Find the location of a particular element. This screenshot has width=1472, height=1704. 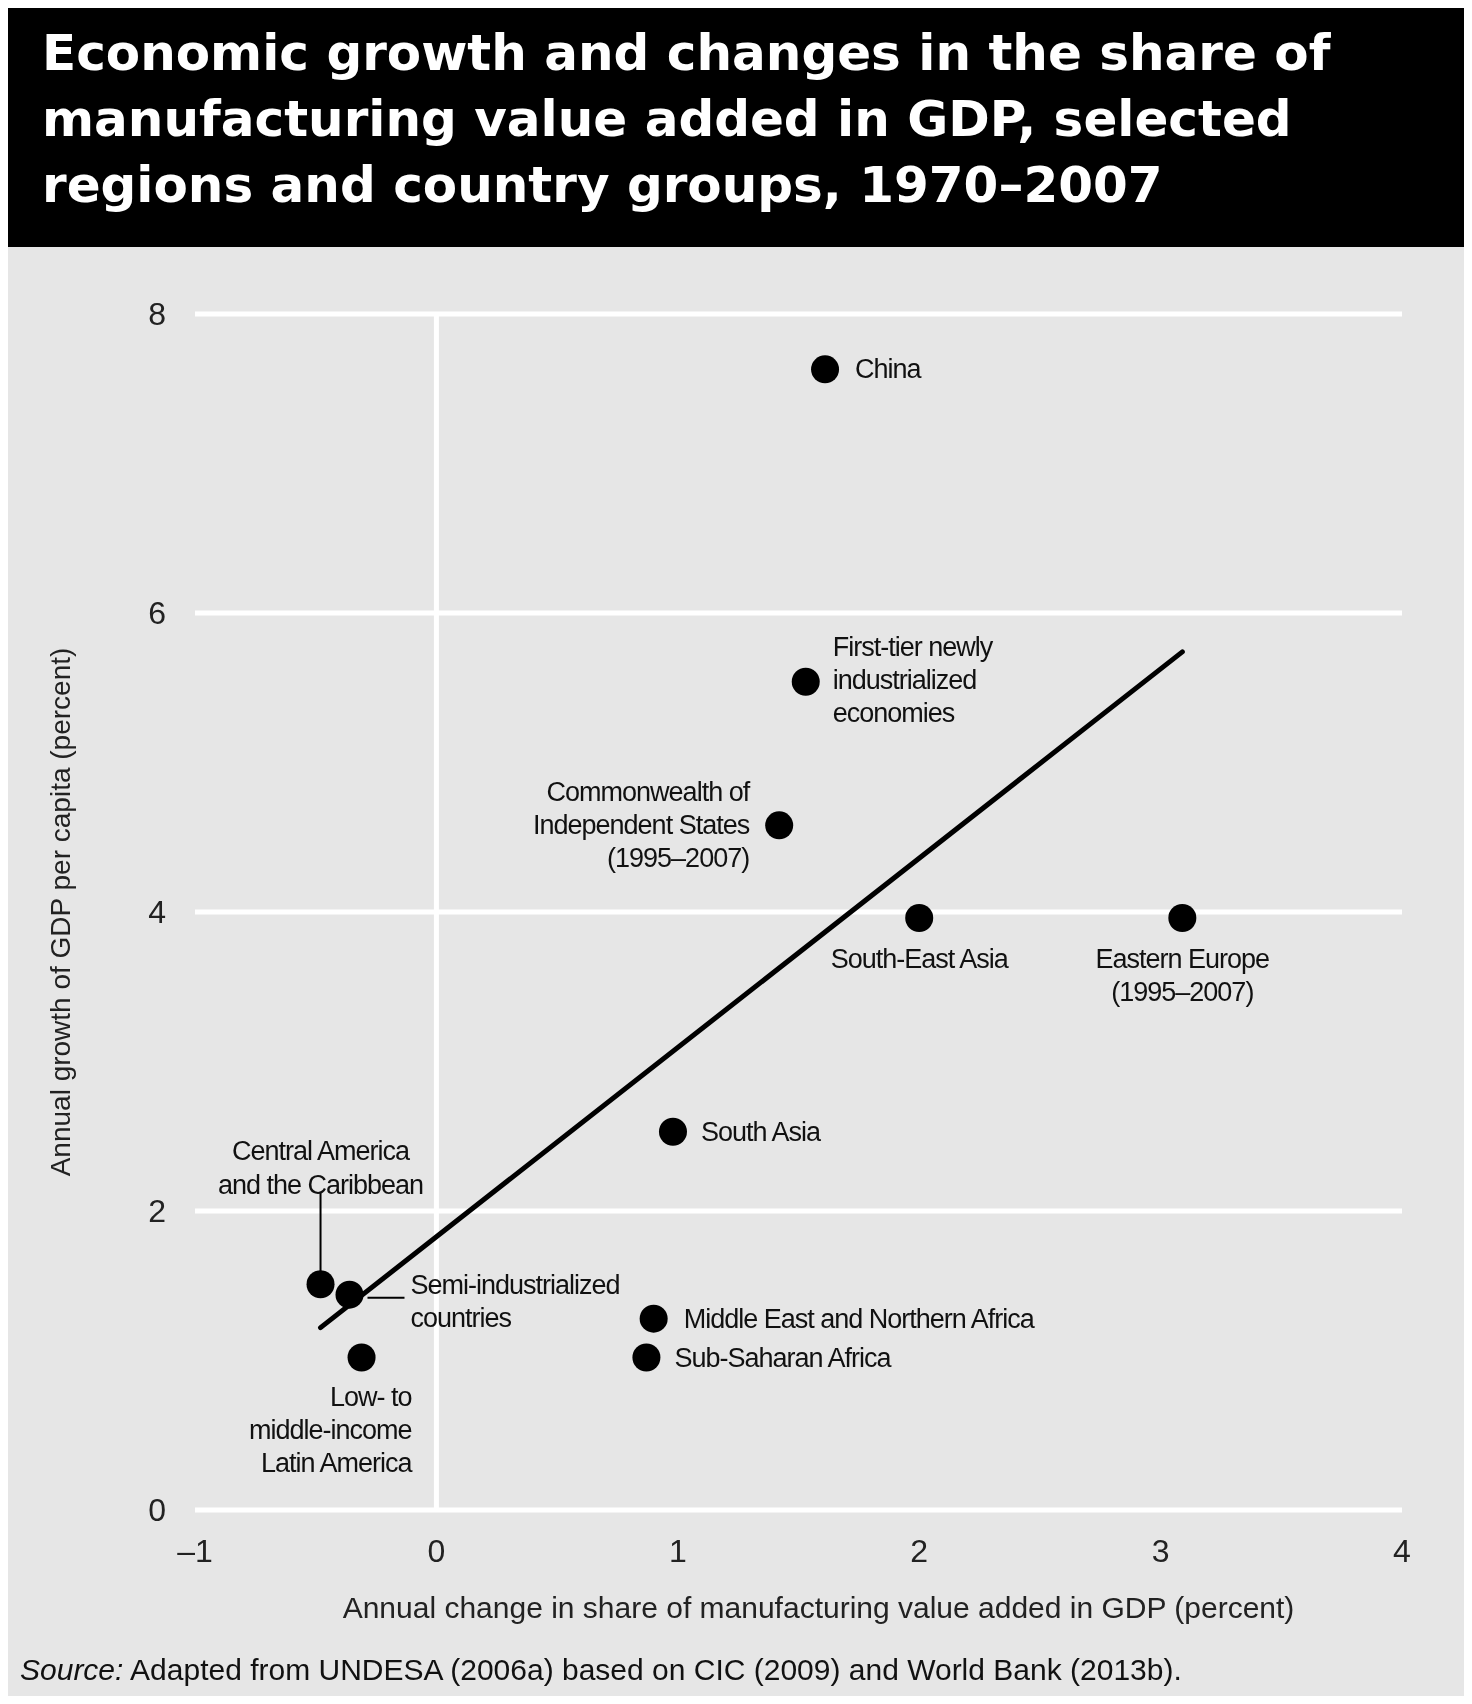

x-axis-title: Annual change in share of manufacturing value added in GDP (percent) is located at coordinates (818, 1607).